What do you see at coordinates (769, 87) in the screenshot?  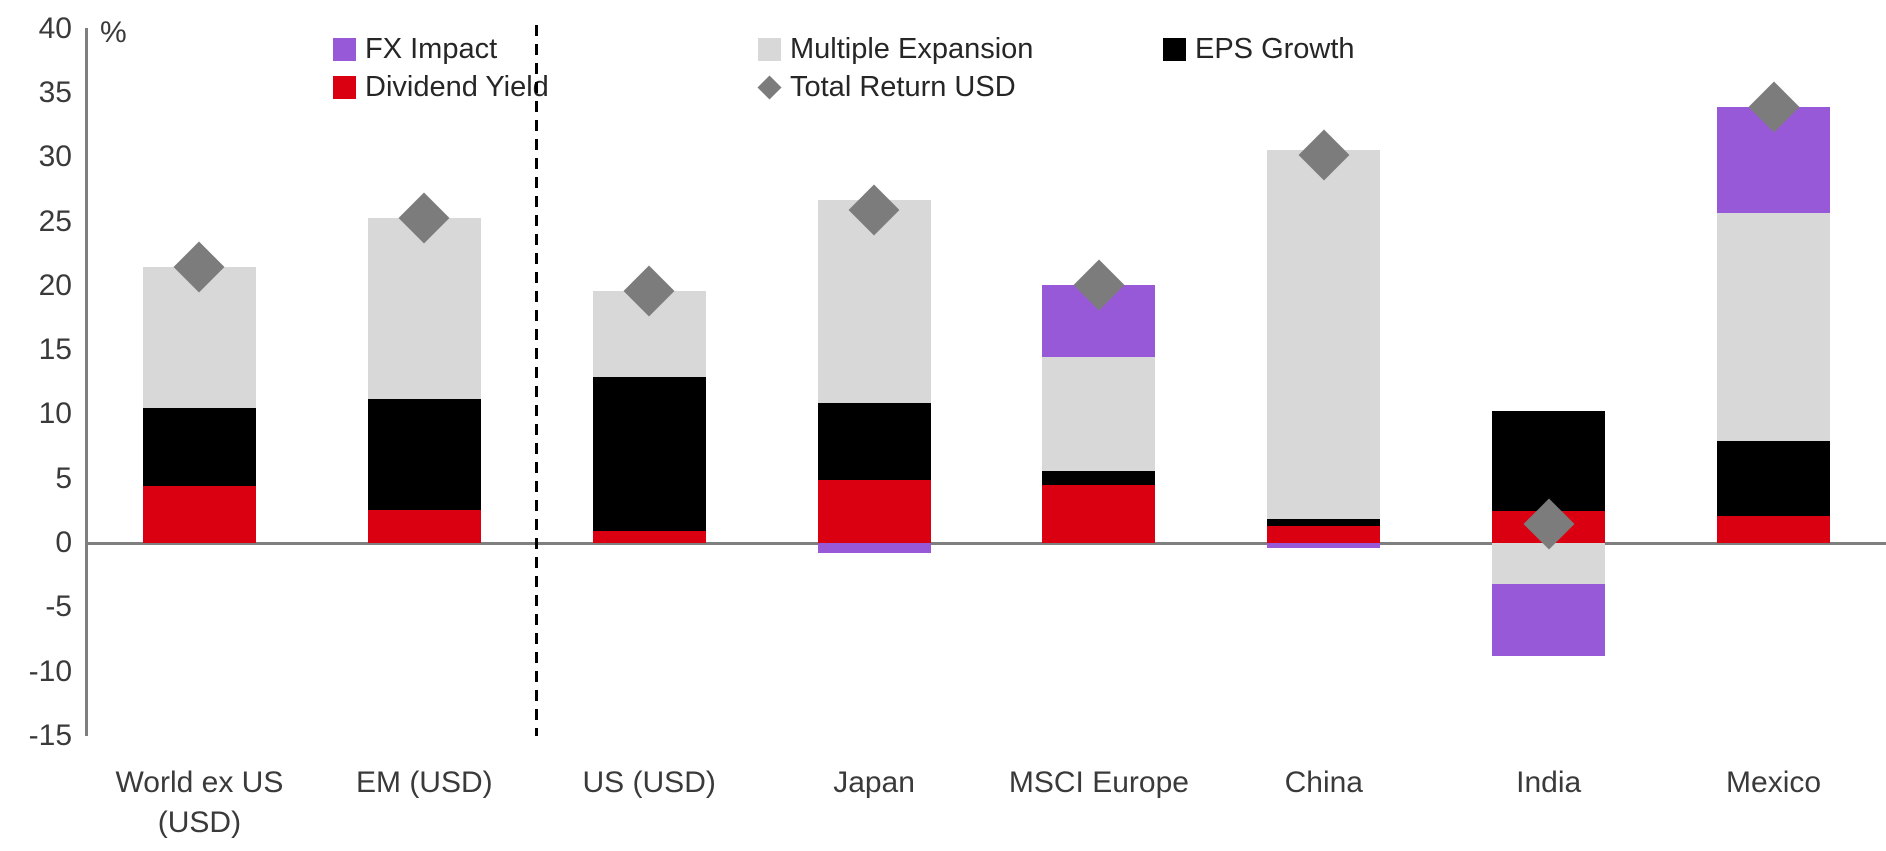 I see `legend-diamond-marker-icon` at bounding box center [769, 87].